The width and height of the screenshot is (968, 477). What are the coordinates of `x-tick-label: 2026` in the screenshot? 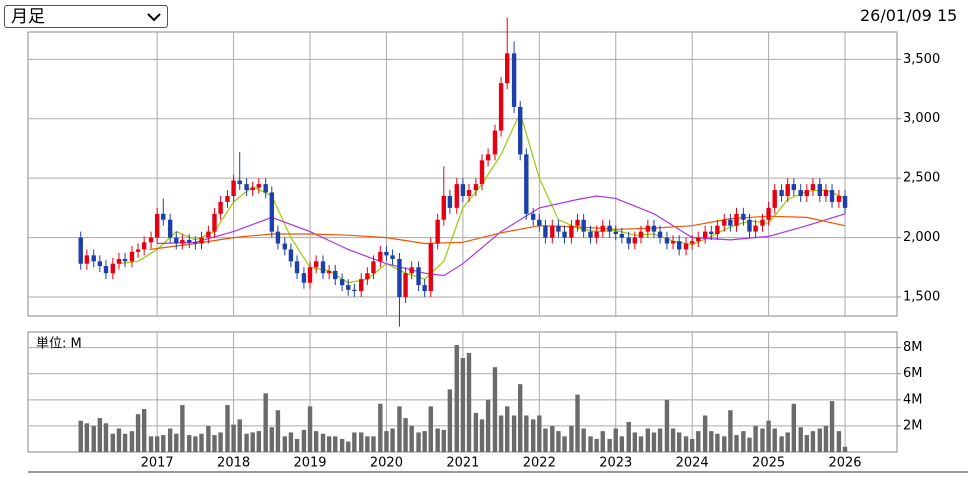 It's located at (844, 463).